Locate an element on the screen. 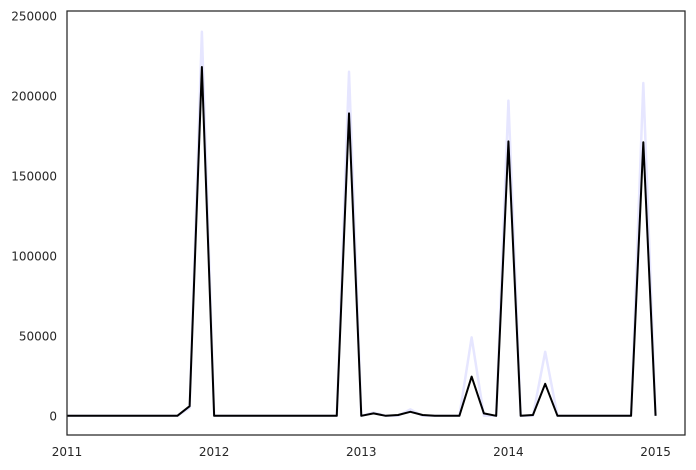  x-axis-ticks: 2011 2012 2013 2014 2015 is located at coordinates (361, 452).